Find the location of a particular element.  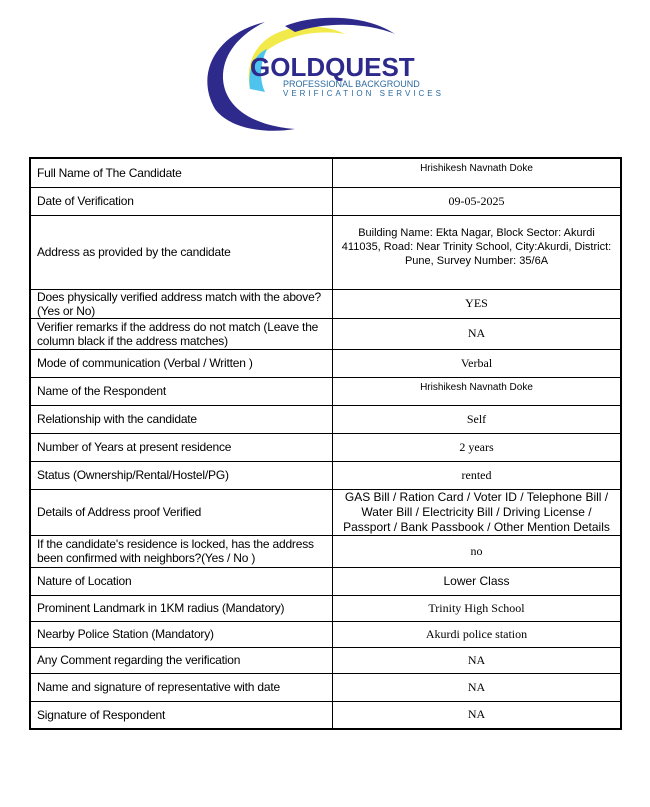

row-value: Akurdi police station is located at coordinates (477, 634).